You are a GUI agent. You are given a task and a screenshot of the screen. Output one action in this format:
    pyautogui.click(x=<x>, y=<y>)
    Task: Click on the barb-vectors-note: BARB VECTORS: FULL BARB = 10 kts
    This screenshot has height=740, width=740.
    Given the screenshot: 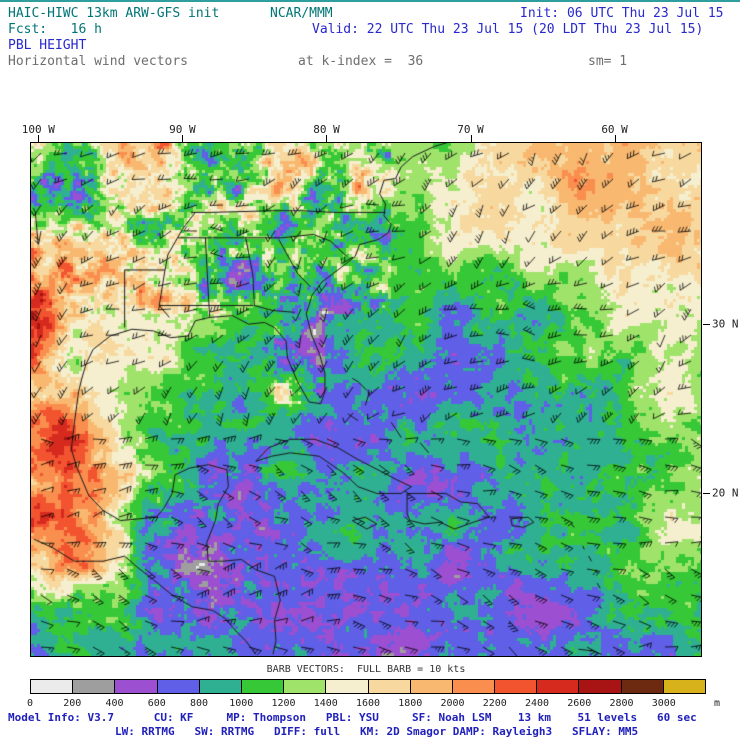 What is the action you would take?
    pyautogui.click(x=366, y=669)
    